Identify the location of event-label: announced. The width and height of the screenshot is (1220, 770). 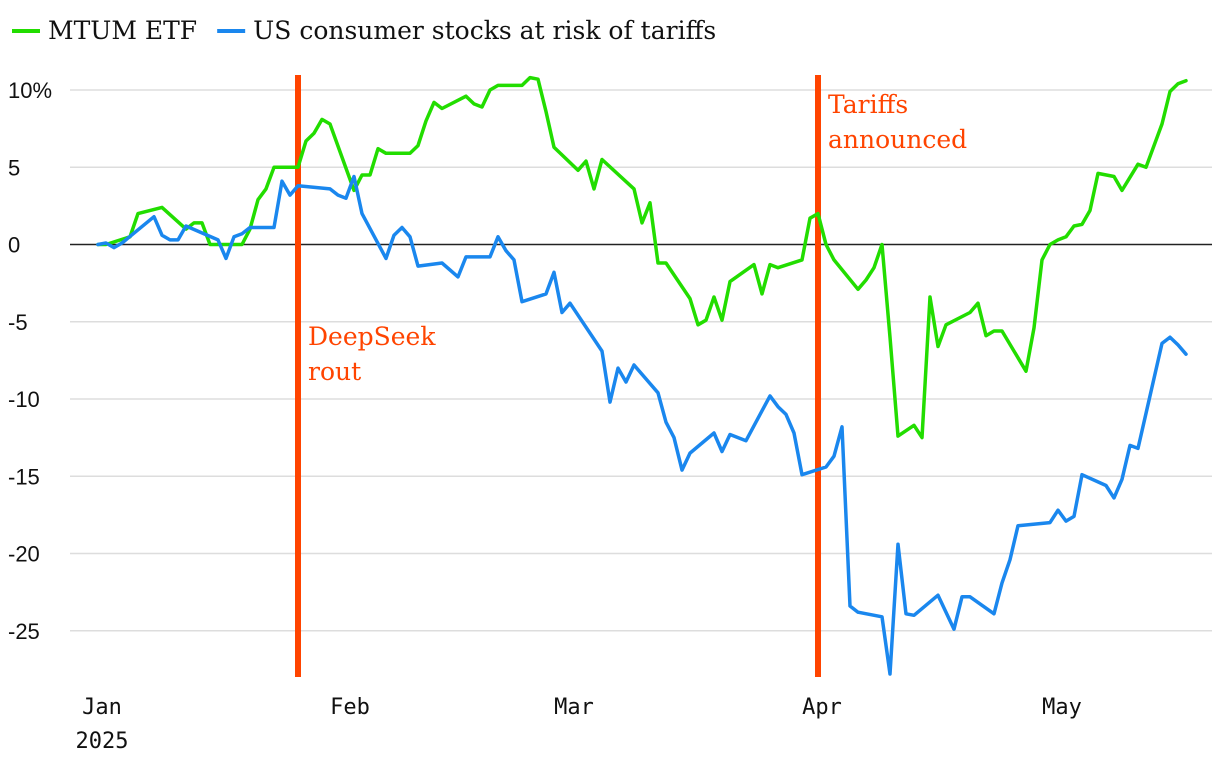
(897, 139).